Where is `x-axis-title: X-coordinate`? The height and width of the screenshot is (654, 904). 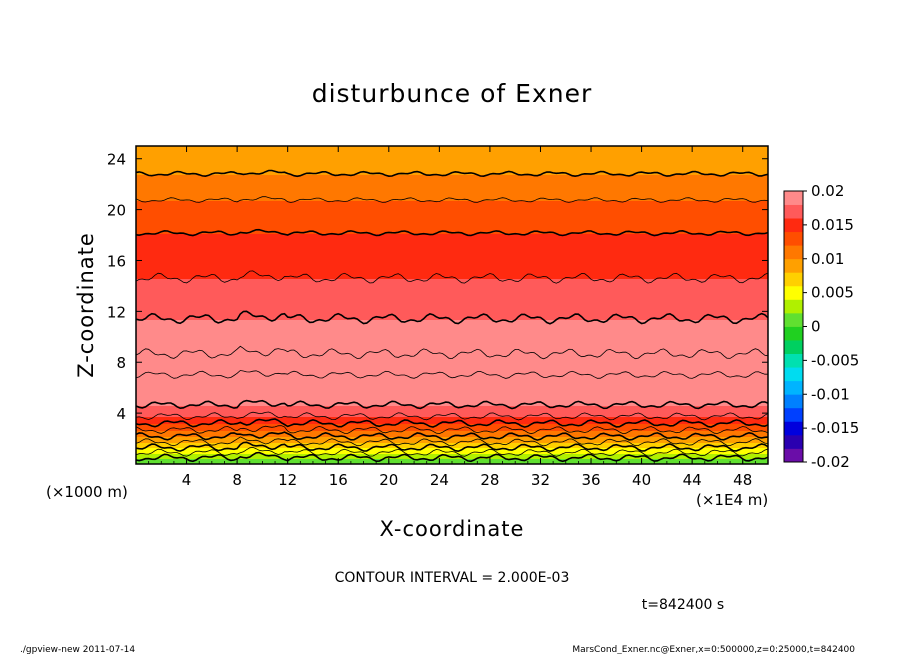
x-axis-title: X-coordinate is located at coordinates (452, 529).